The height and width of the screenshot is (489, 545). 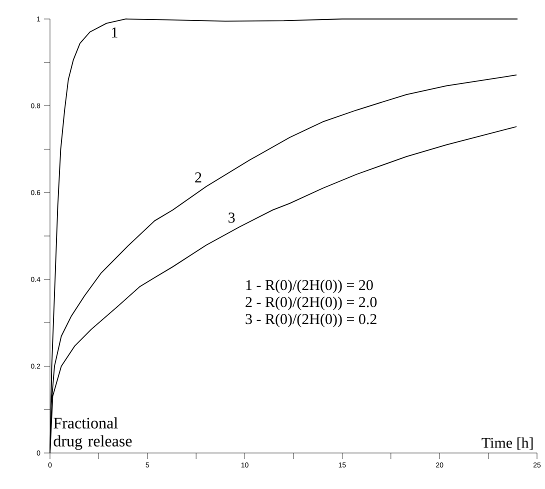 I want to click on series-label: 3, so click(x=231, y=217).